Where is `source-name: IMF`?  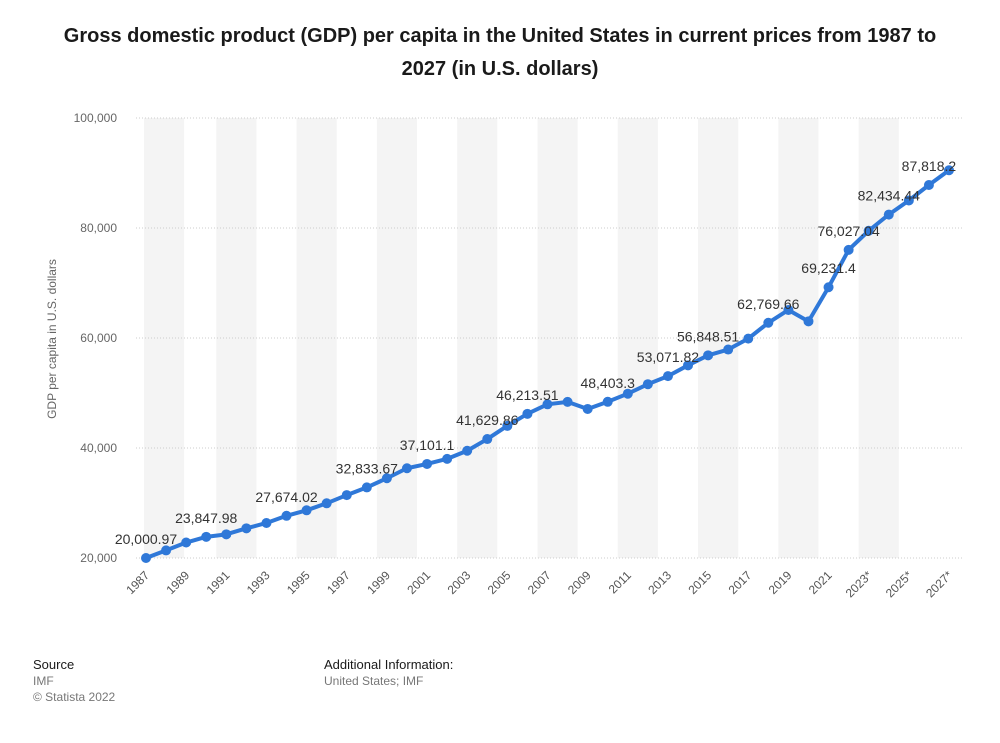
source-name: IMF is located at coordinates (43, 681).